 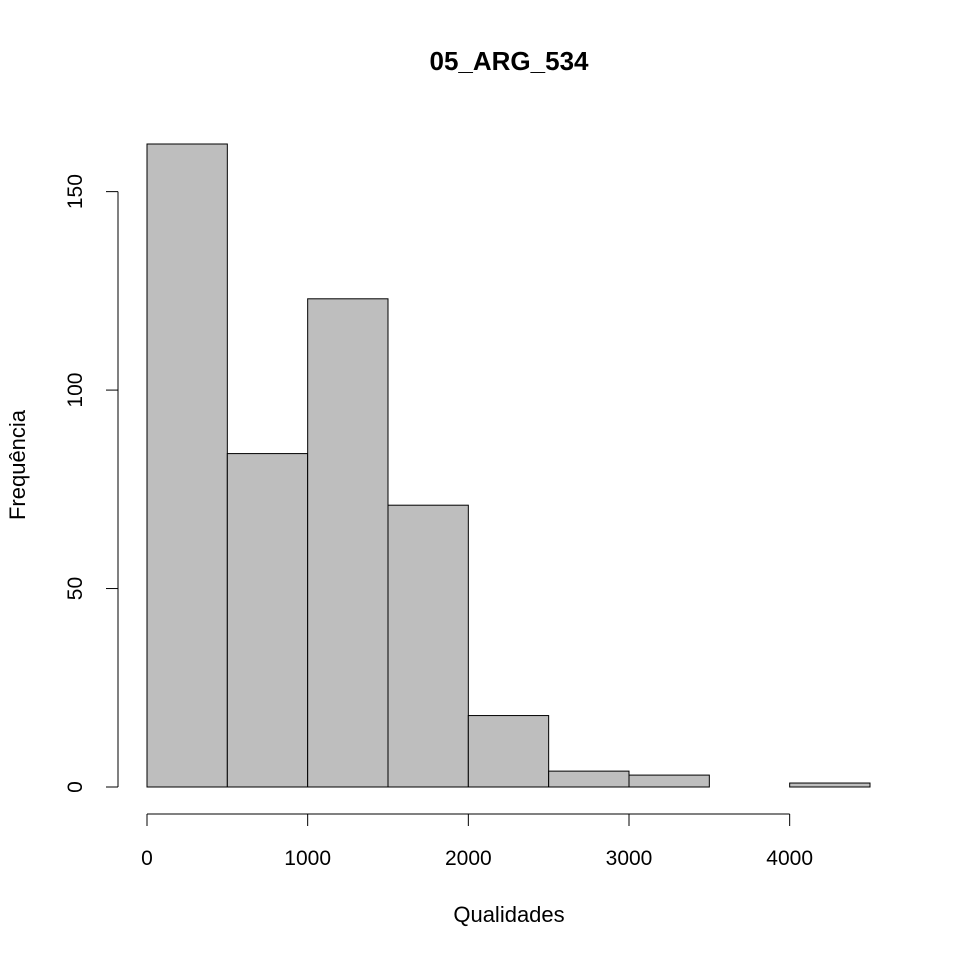 What do you see at coordinates (789, 858) in the screenshot?
I see `x-tick-label: 4000` at bounding box center [789, 858].